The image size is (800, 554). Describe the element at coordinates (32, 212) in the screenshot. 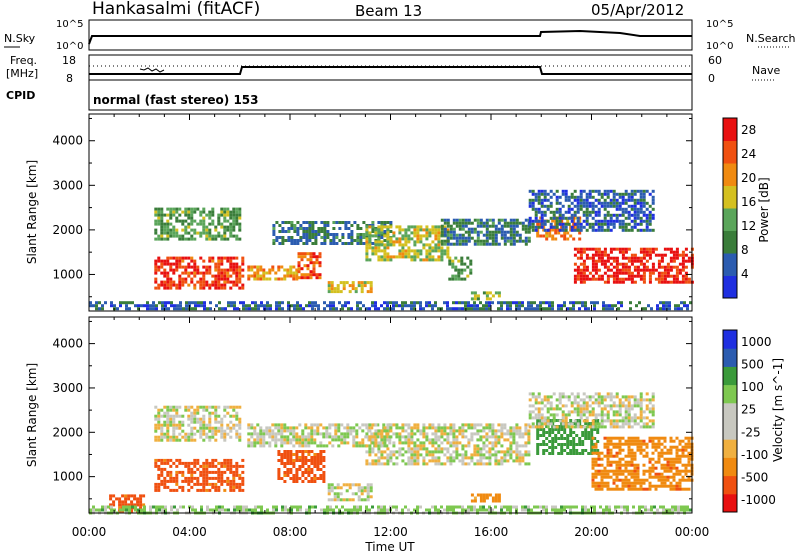

I see `power-ylabel: Slant Range [km]` at that location.